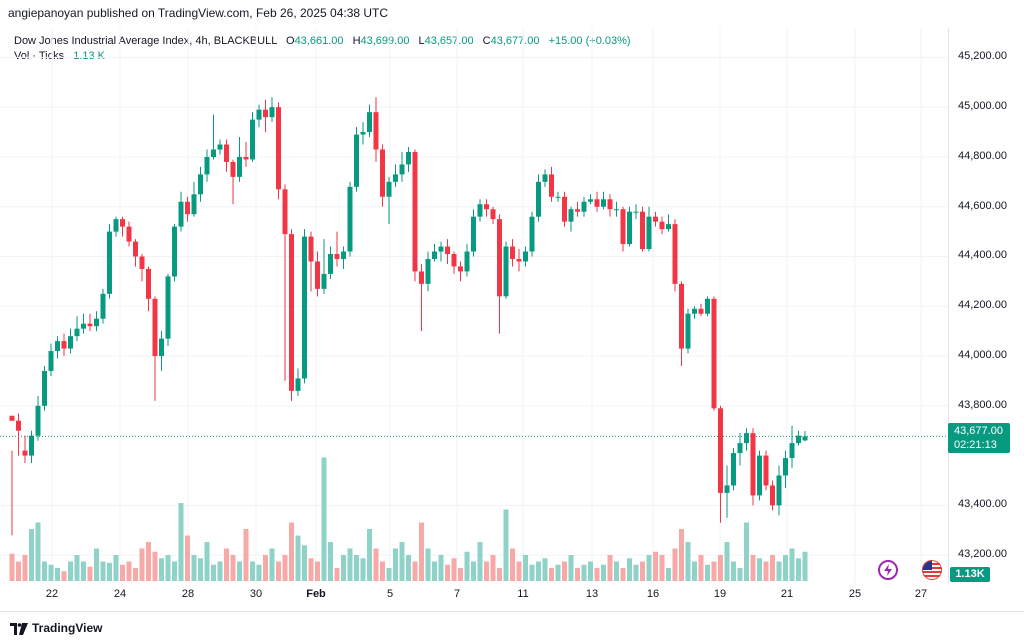  I want to click on price-tick-label: 44,200.00, so click(982, 305).